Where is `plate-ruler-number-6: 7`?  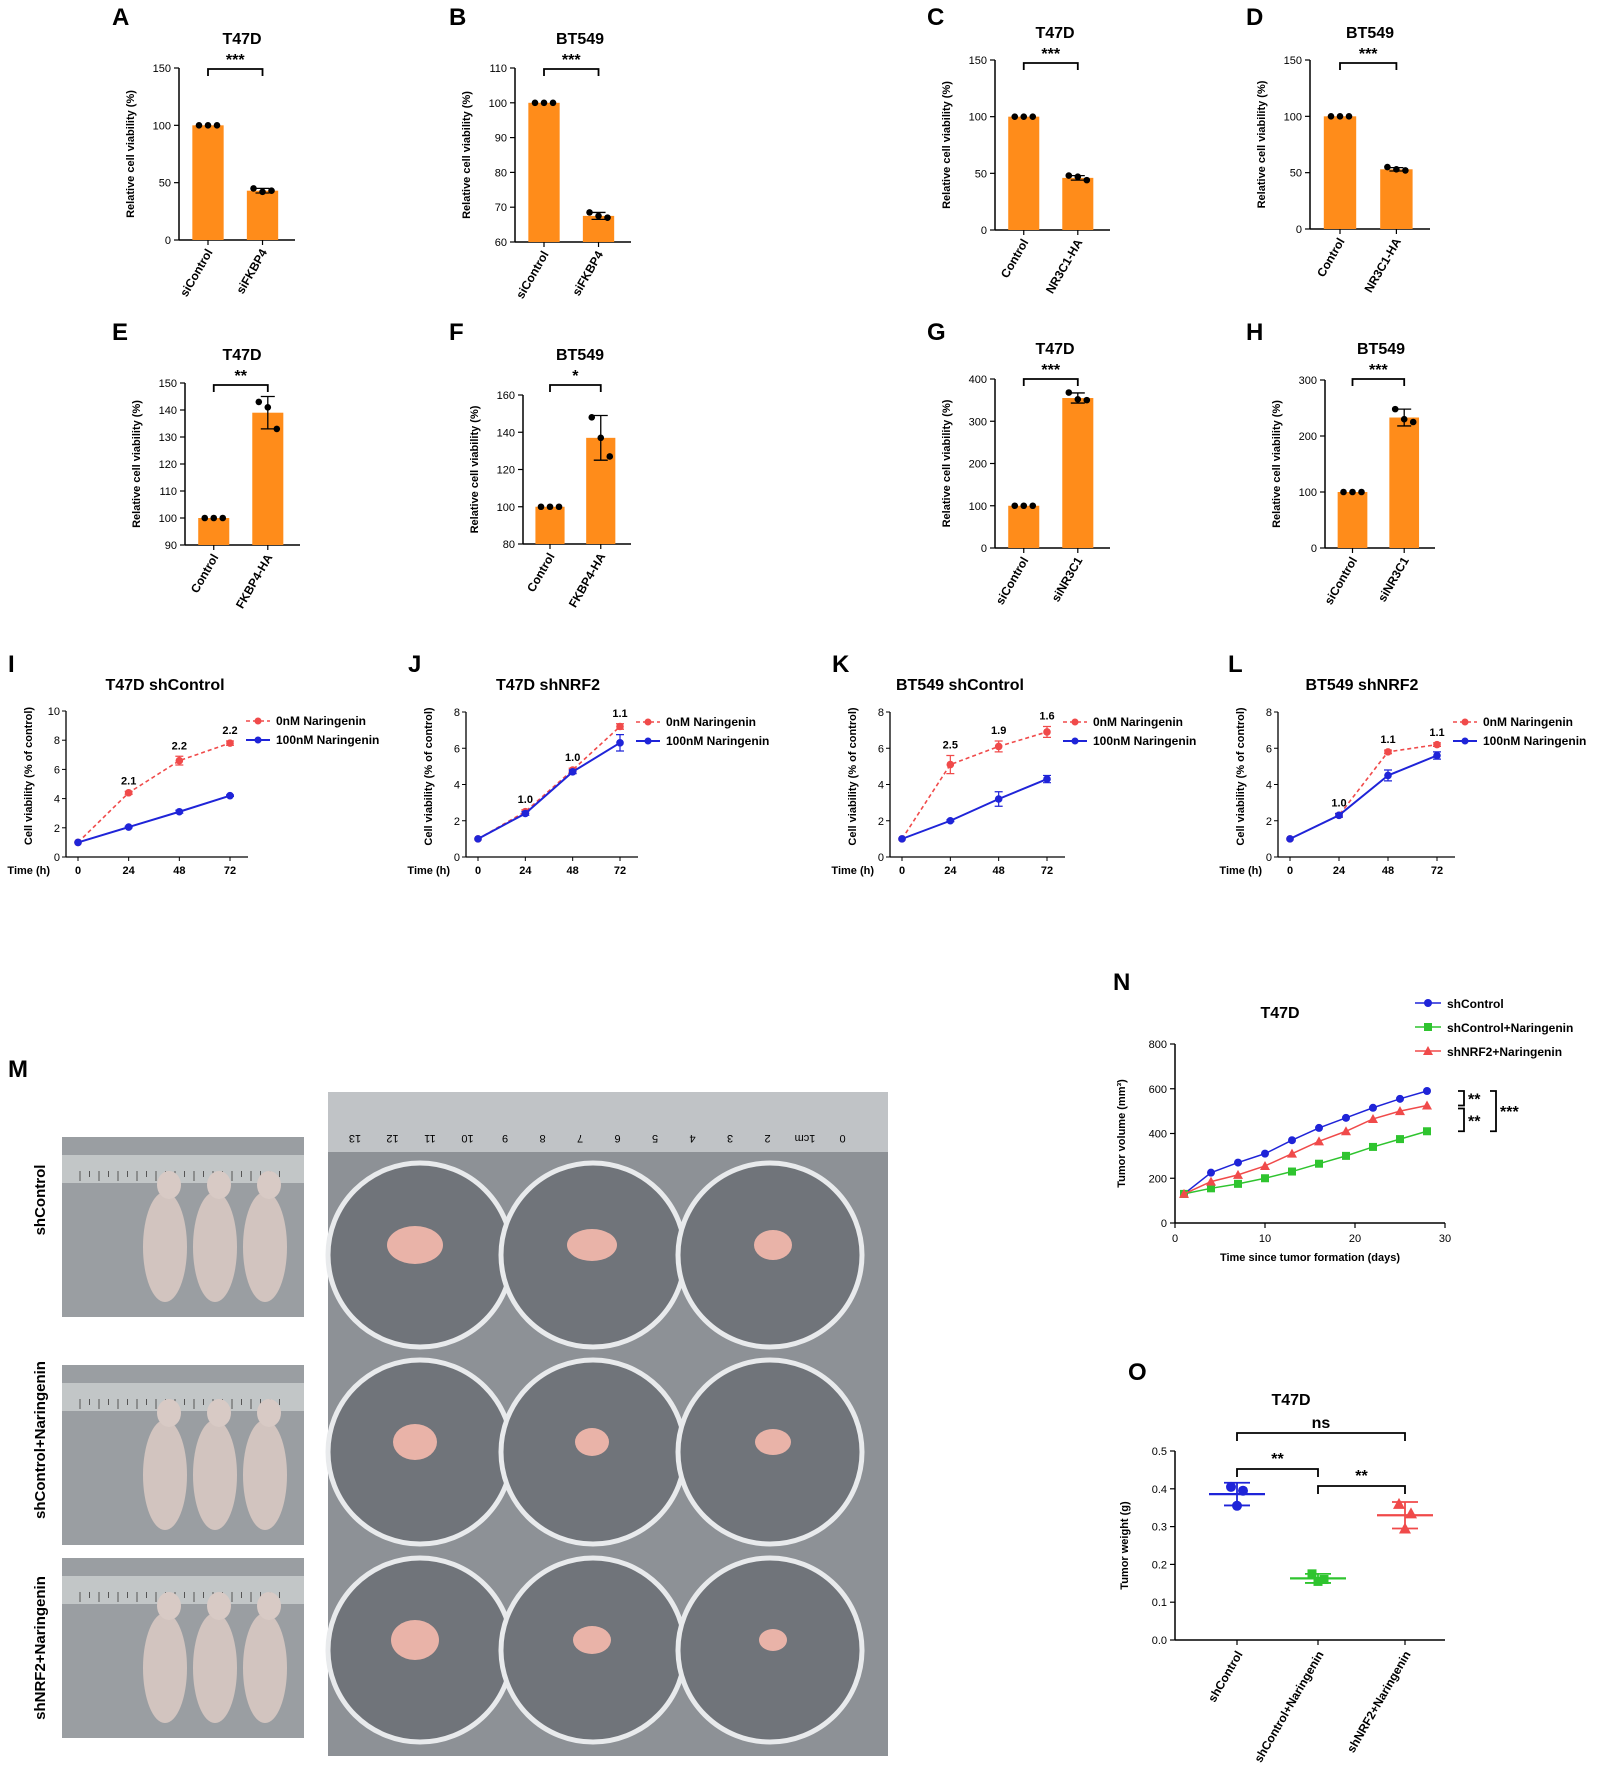
plate-ruler-number-6: 7 is located at coordinates (580, 1138).